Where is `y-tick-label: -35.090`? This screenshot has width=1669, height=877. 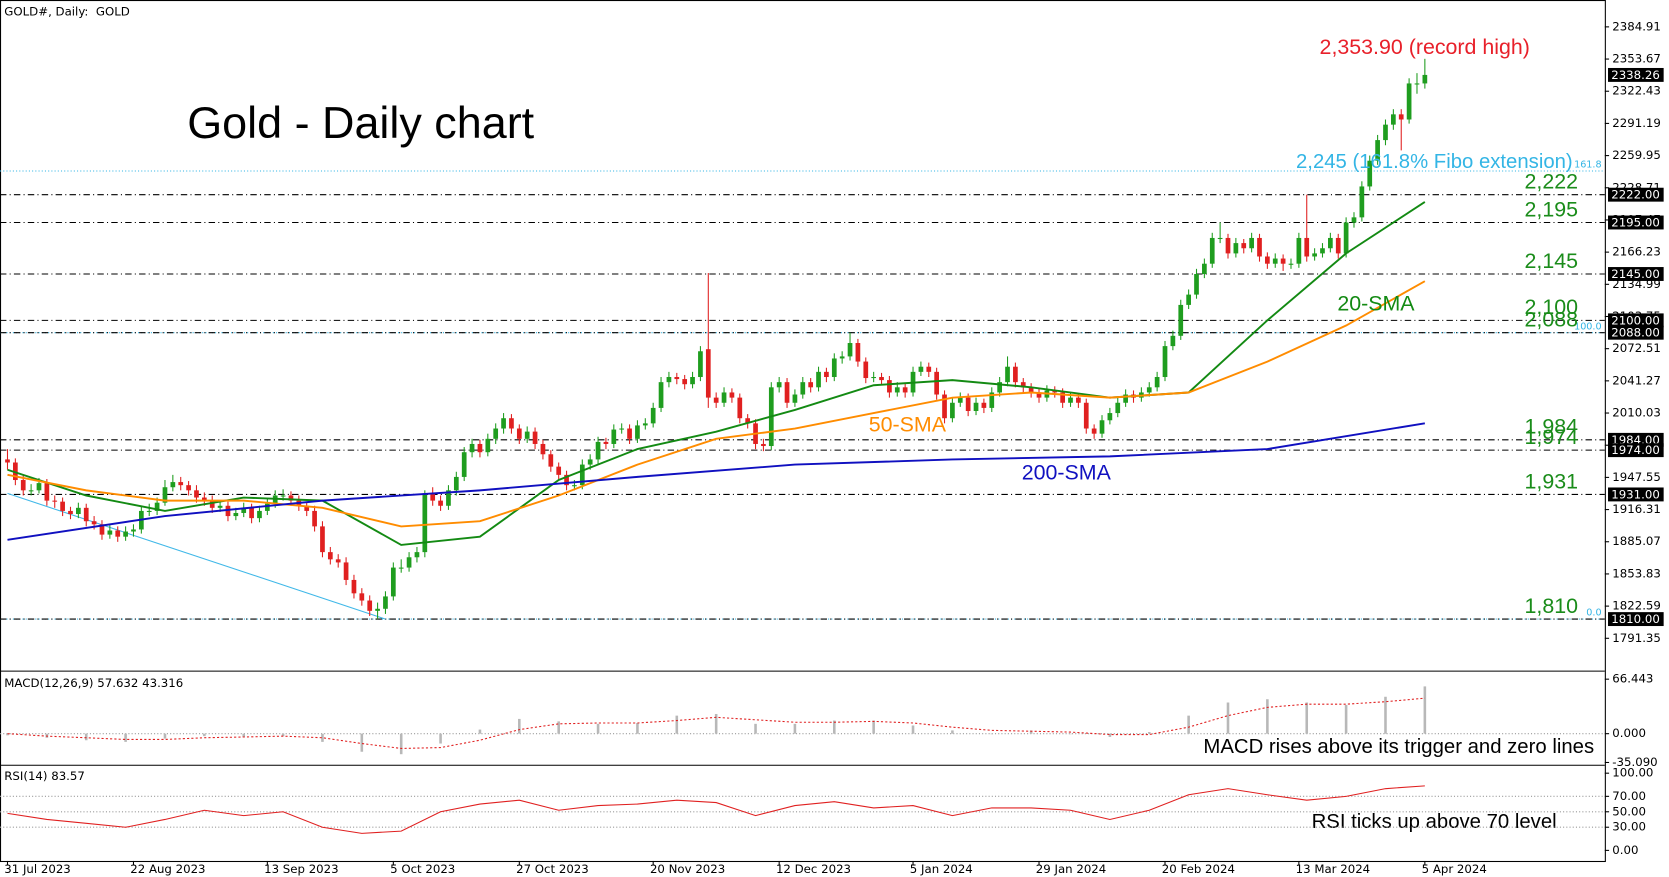 y-tick-label: -35.090 is located at coordinates (1634, 762).